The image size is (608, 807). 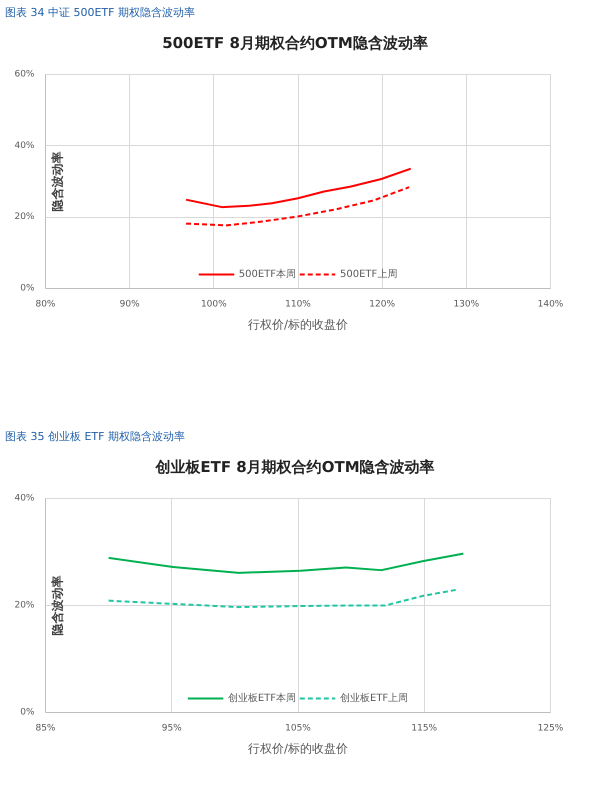 I want to click on x-tick-label: 105%, so click(x=298, y=729).